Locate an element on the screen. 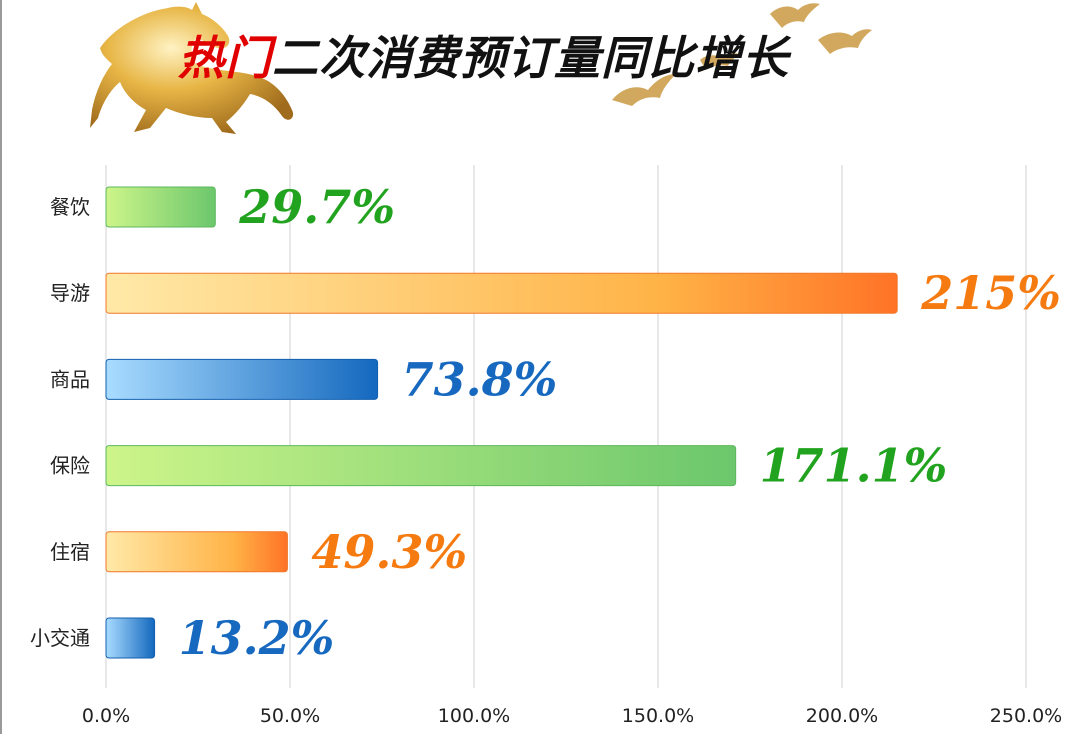 This screenshot has height=734, width=1080. data-label: 49.3% is located at coordinates (389, 552).